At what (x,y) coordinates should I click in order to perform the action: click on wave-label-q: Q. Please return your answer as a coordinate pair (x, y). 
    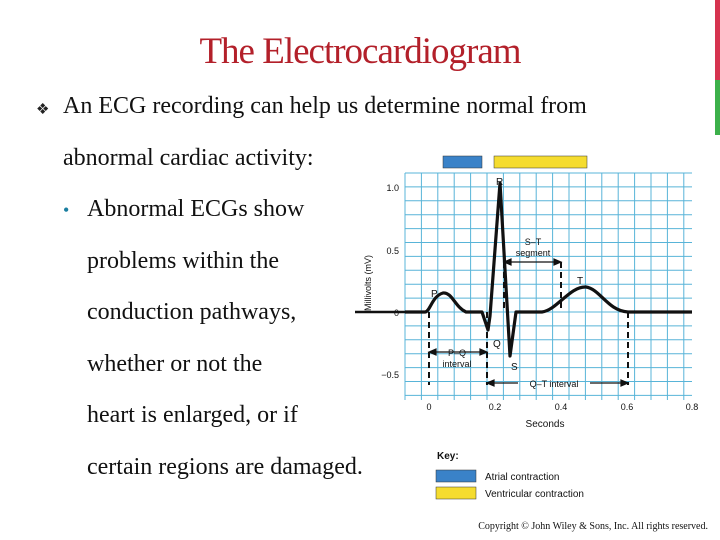
    Looking at the image, I should click on (497, 344).